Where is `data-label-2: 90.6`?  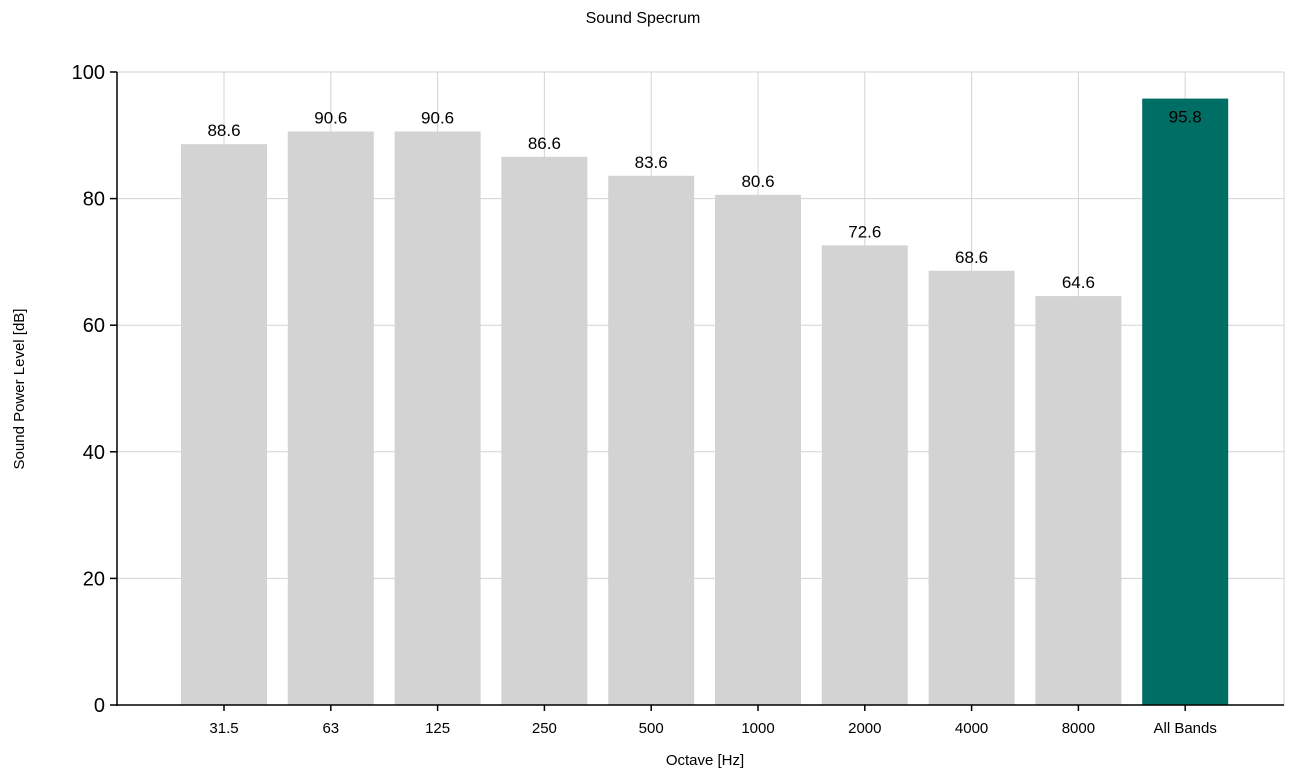 data-label-2: 90.6 is located at coordinates (437, 118).